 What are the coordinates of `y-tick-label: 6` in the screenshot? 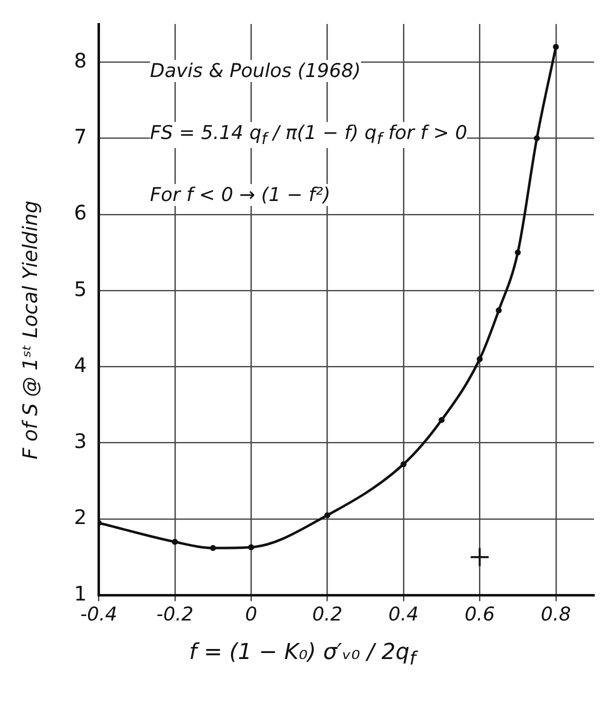 It's located at (80, 212).